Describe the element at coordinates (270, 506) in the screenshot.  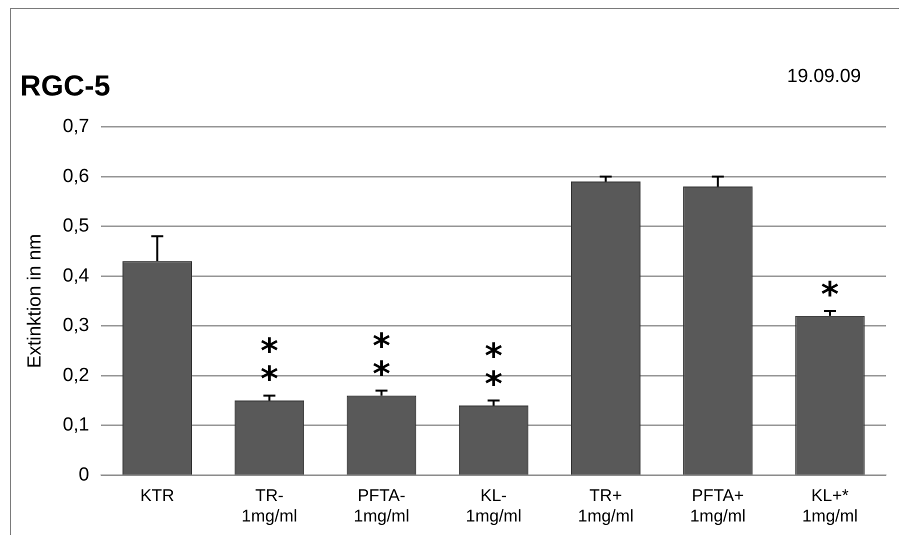
I see `x-tick-label: TR- 1mg/ml` at that location.